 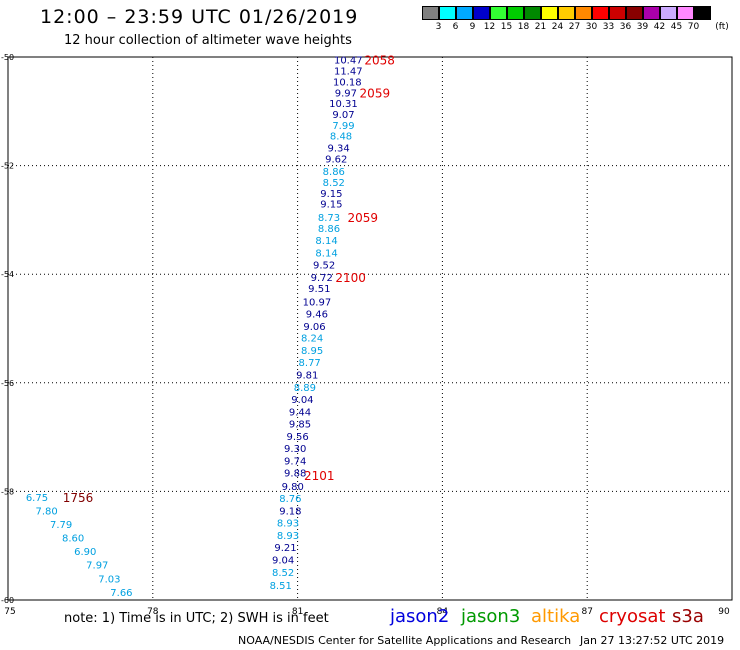 What do you see at coordinates (472, 27) in the screenshot?
I see `scale-label: 9` at bounding box center [472, 27].